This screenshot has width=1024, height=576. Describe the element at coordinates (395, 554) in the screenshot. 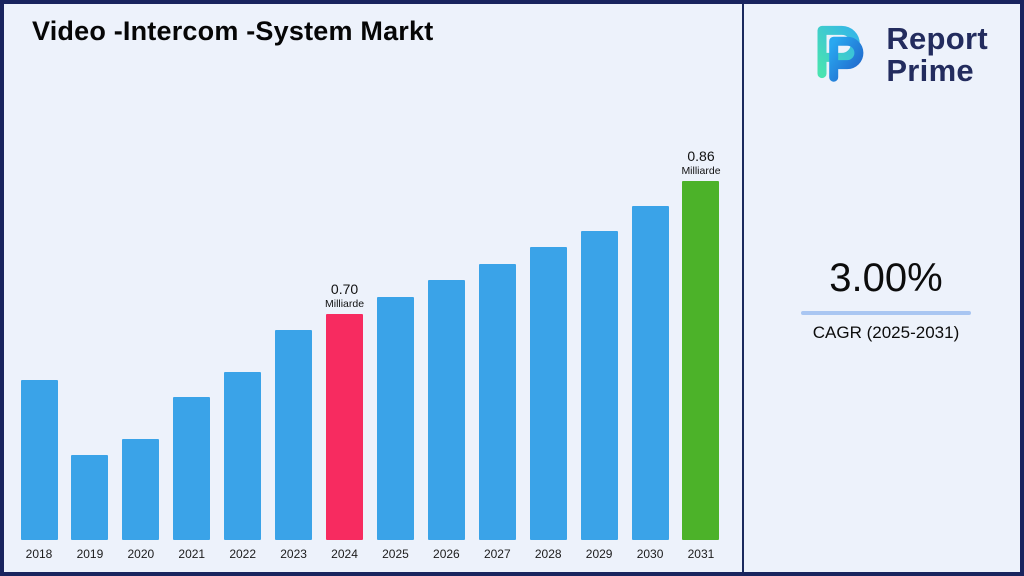

I see `x-tick-2025: 2025` at that location.